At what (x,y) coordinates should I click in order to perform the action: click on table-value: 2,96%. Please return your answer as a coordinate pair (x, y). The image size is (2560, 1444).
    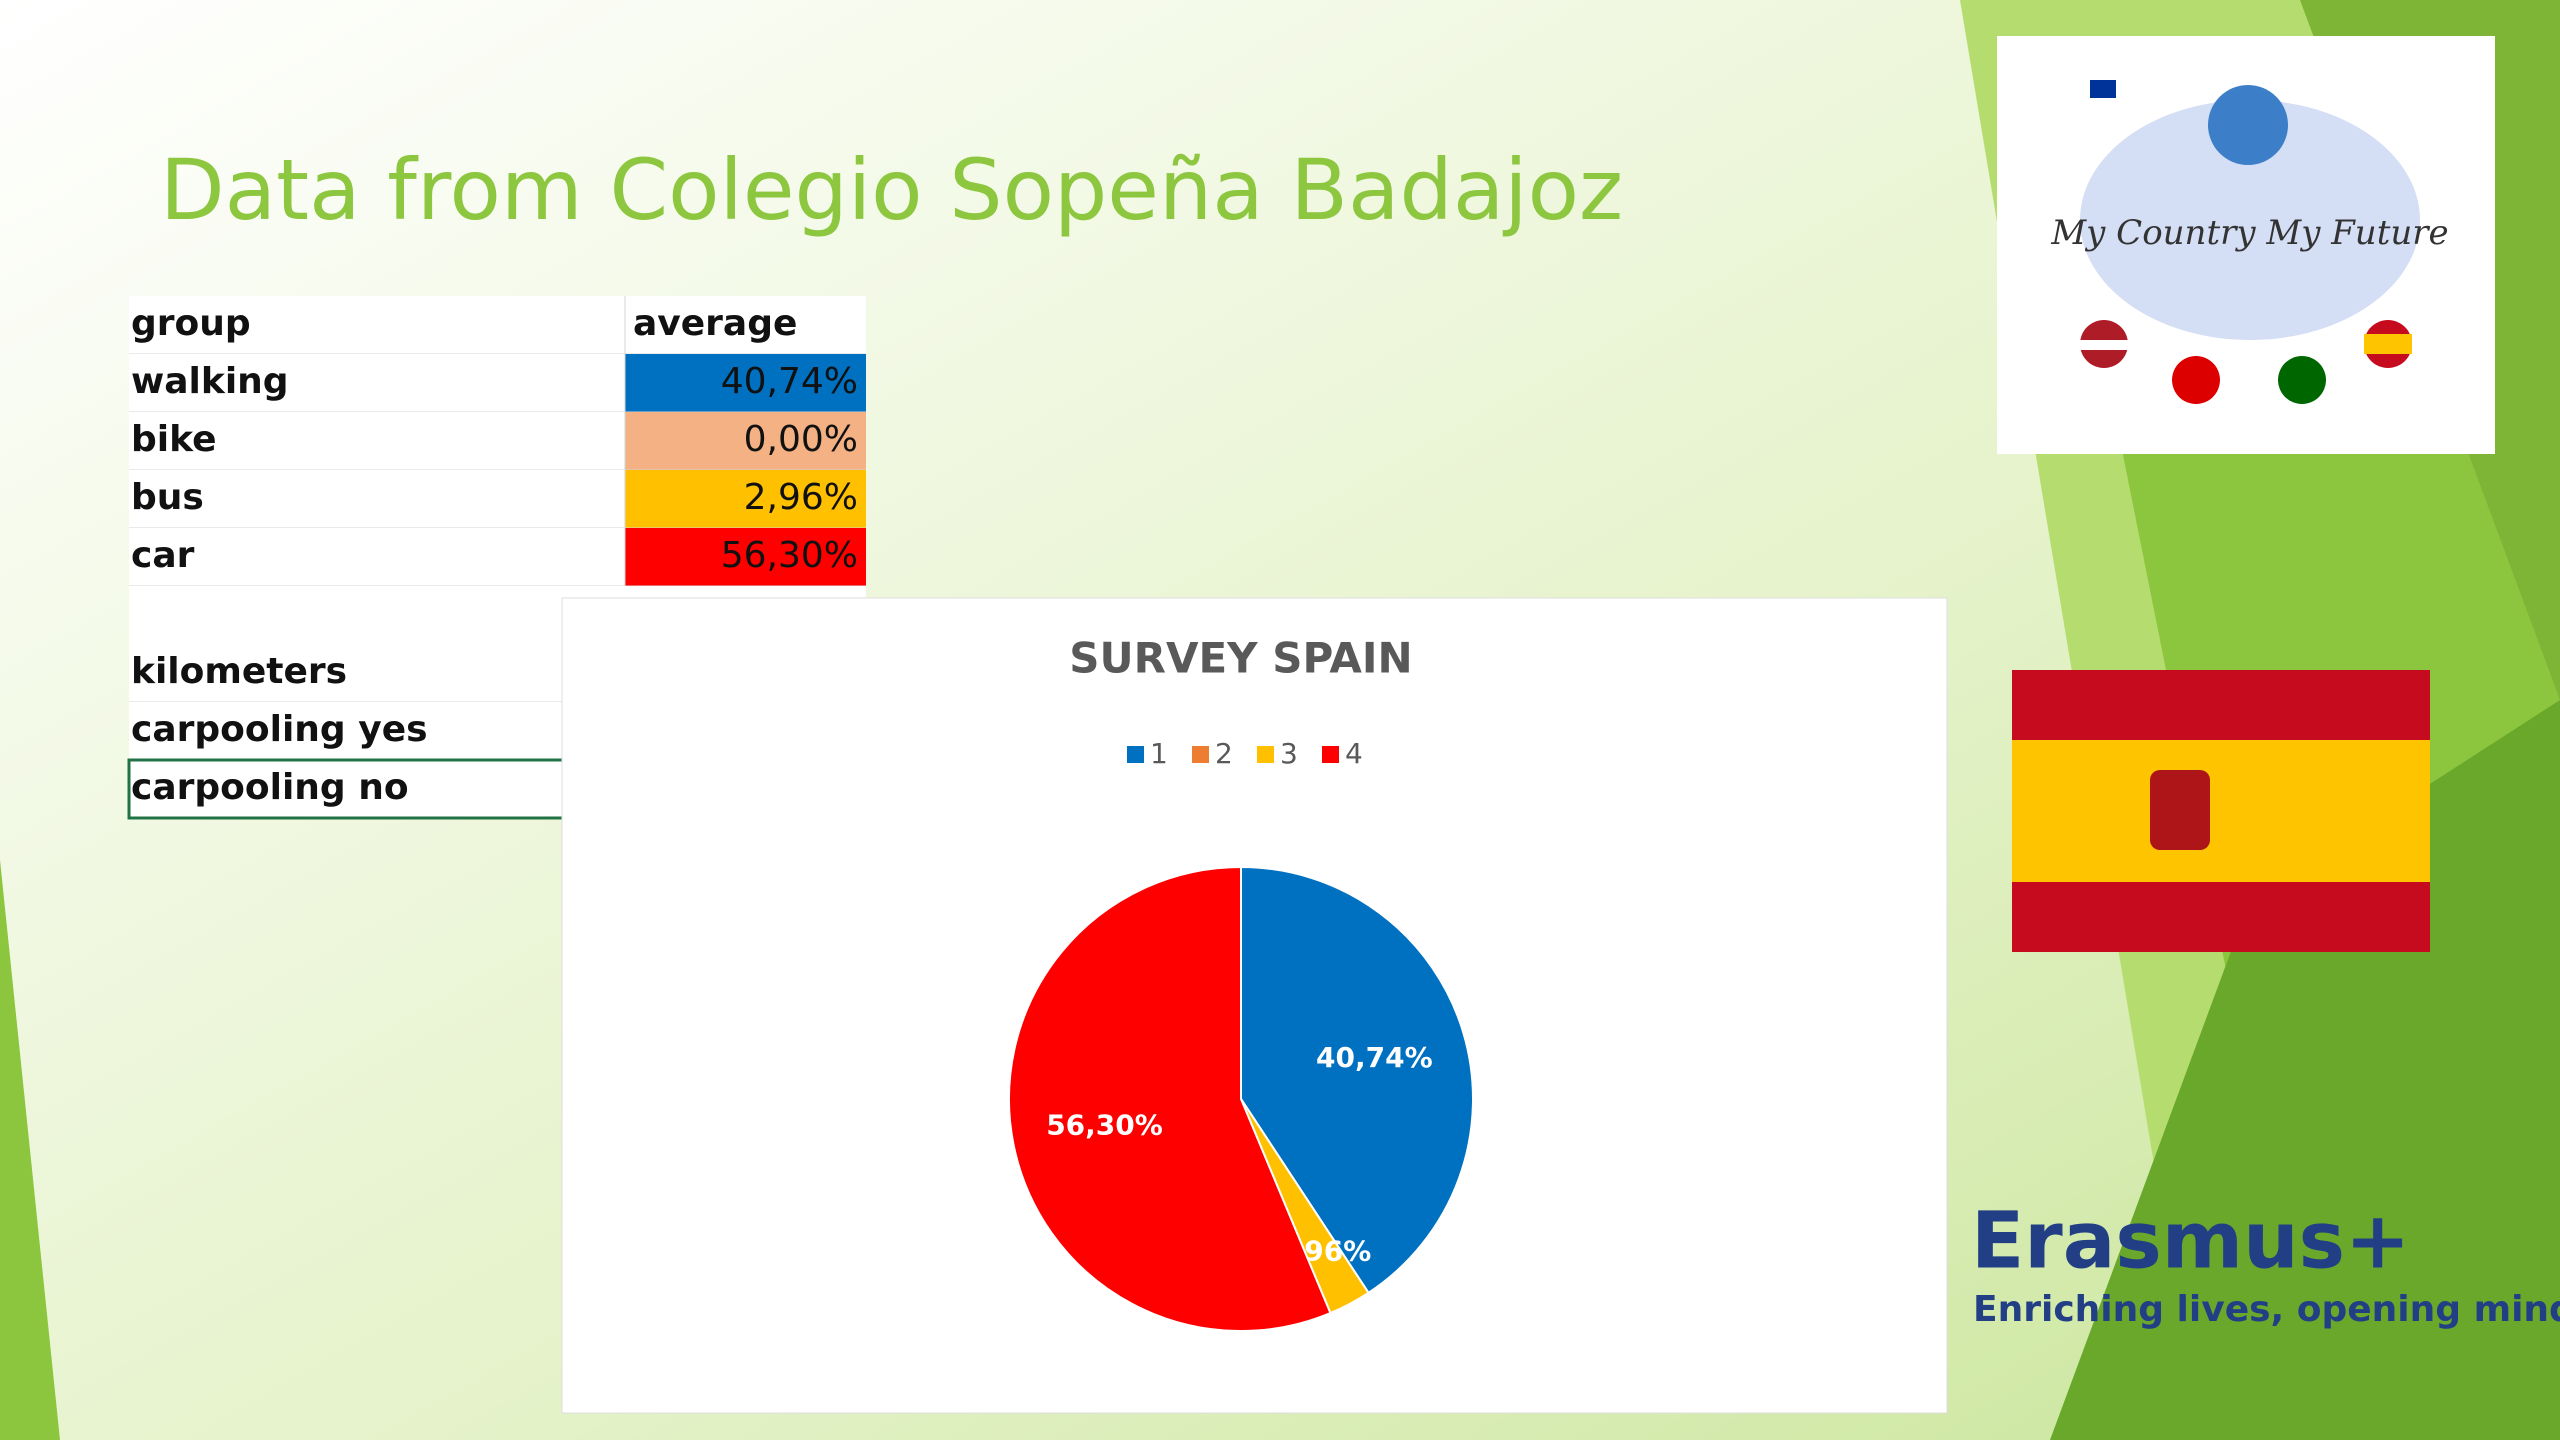
    Looking at the image, I should click on (801, 497).